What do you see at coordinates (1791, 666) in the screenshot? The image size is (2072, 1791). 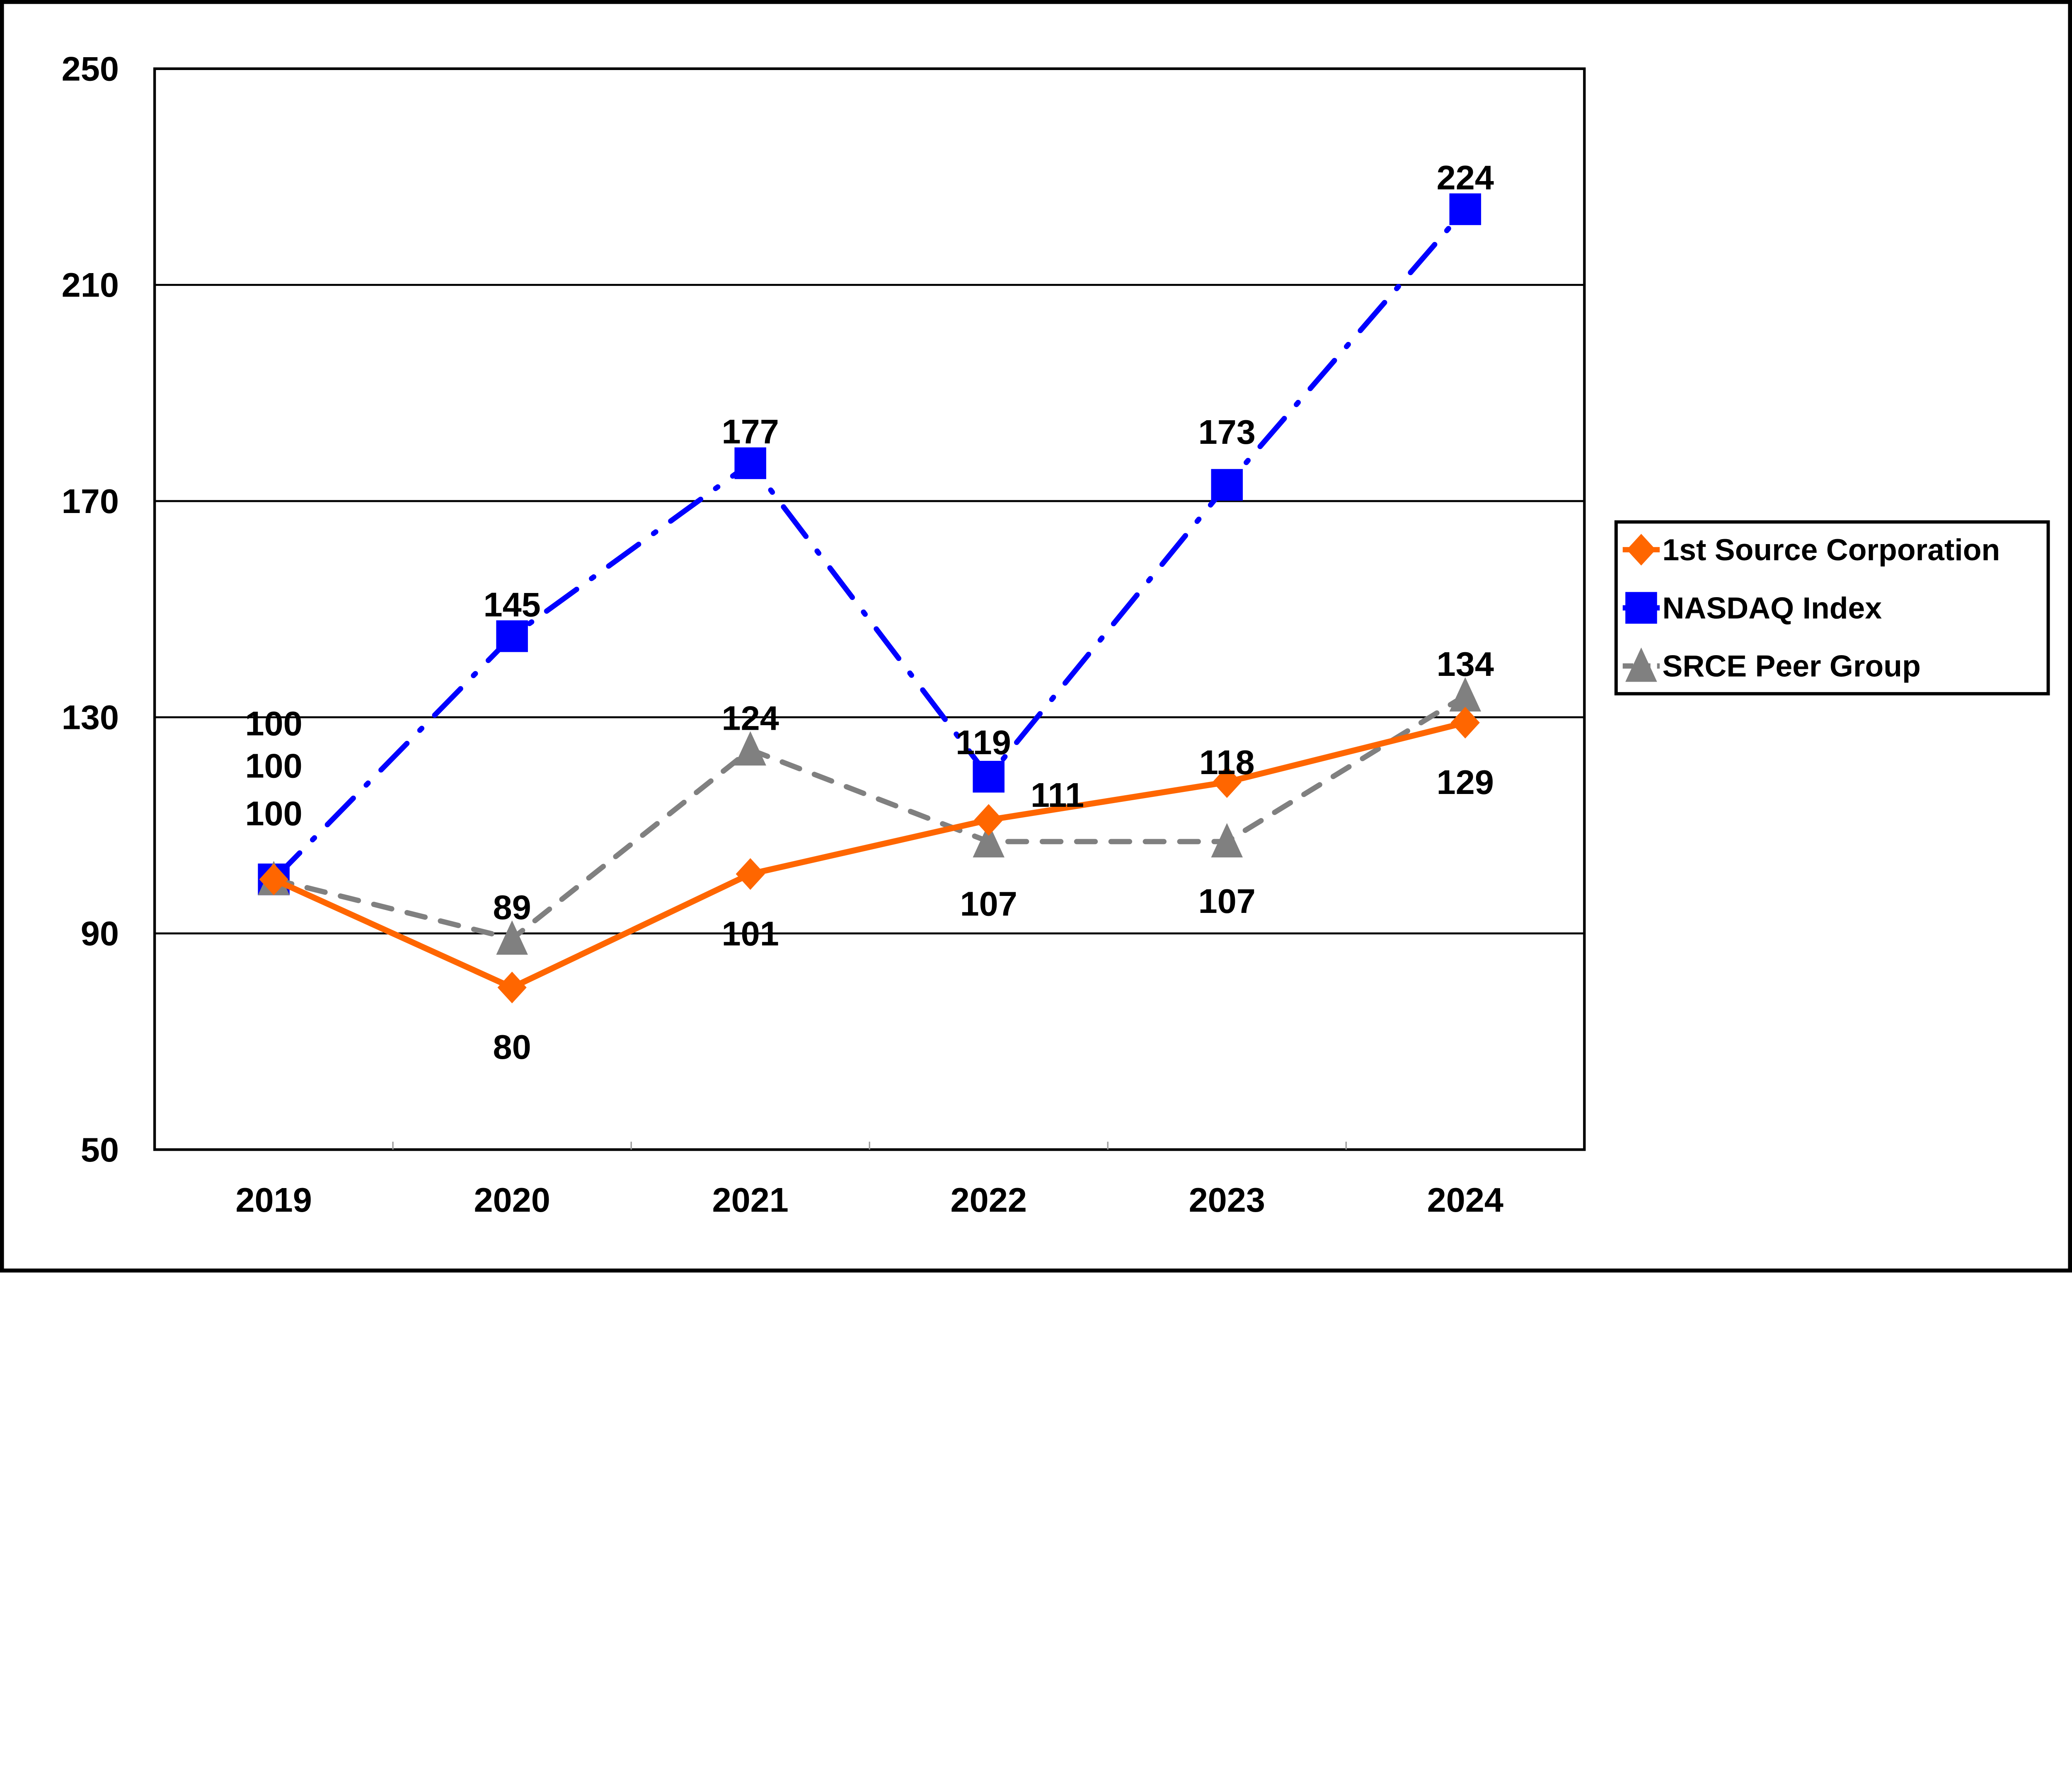 I see `legend-label: SRCE Peer Group` at bounding box center [1791, 666].